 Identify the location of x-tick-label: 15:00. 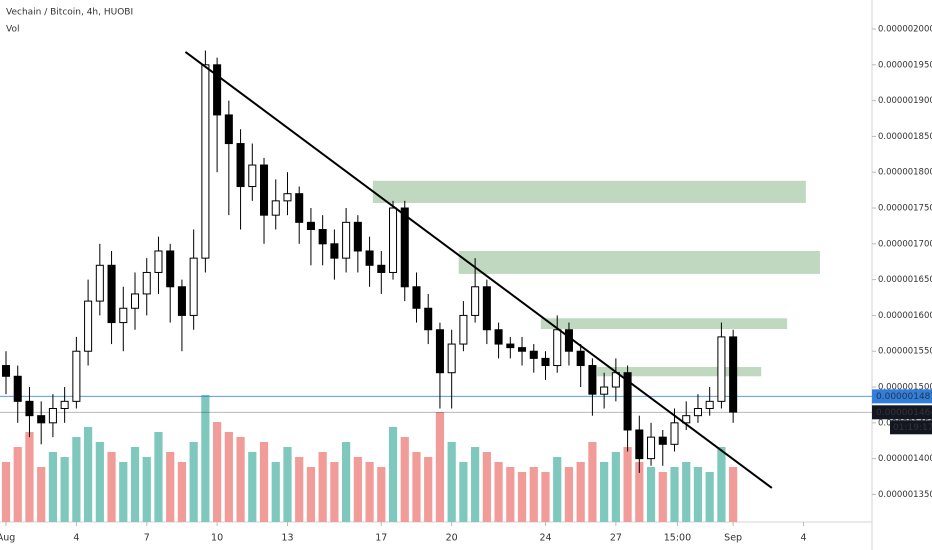
(677, 538).